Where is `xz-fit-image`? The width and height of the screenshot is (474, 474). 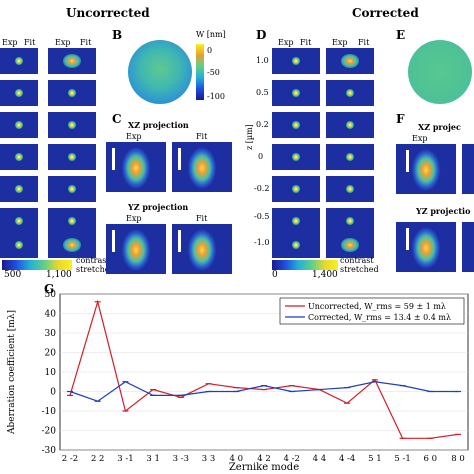
xz-fit-image is located at coordinates (202, 167).